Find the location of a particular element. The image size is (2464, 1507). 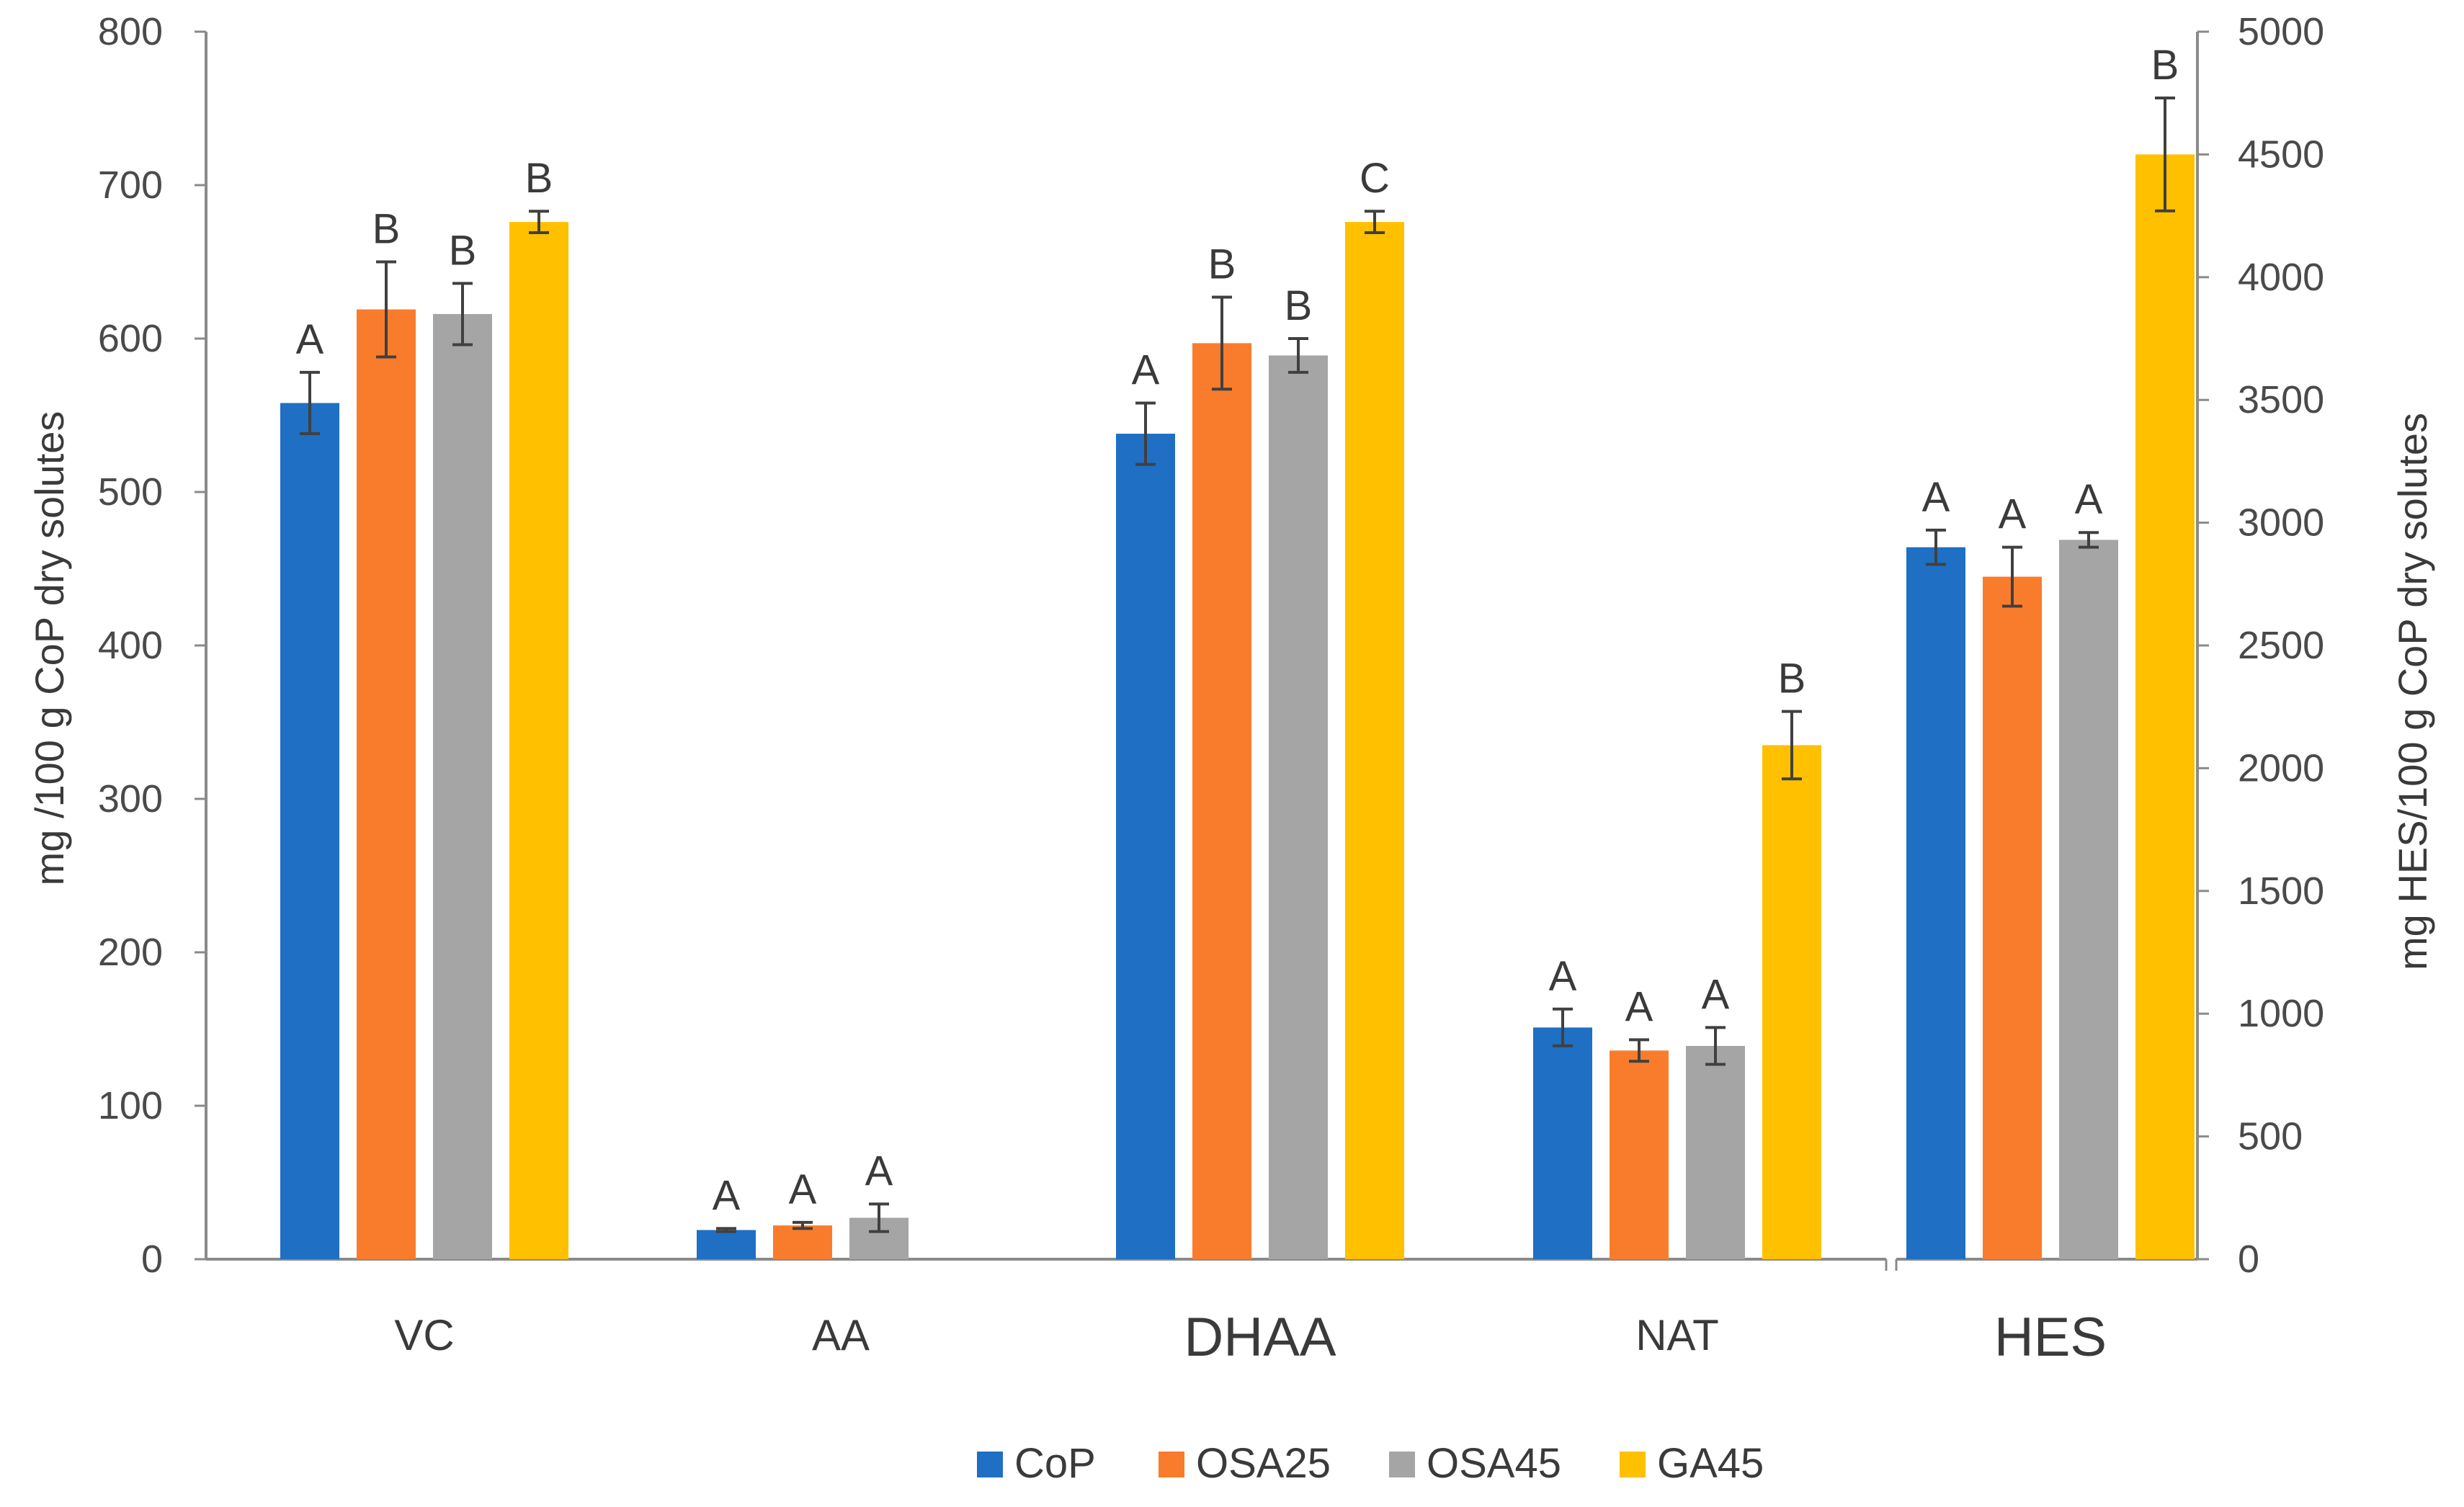

legend-label-ga45: GA45 is located at coordinates (1710, 1463).